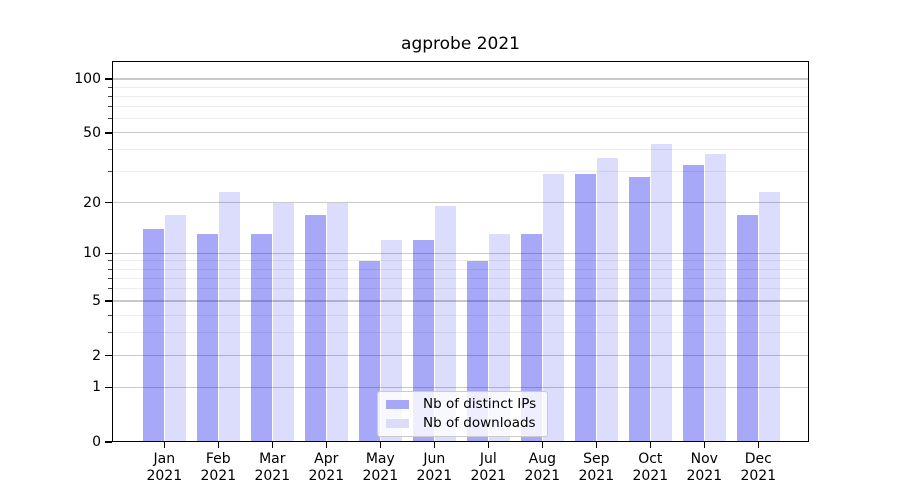 The height and width of the screenshot is (500, 900). I want to click on x-tick-feb, so click(218, 445).